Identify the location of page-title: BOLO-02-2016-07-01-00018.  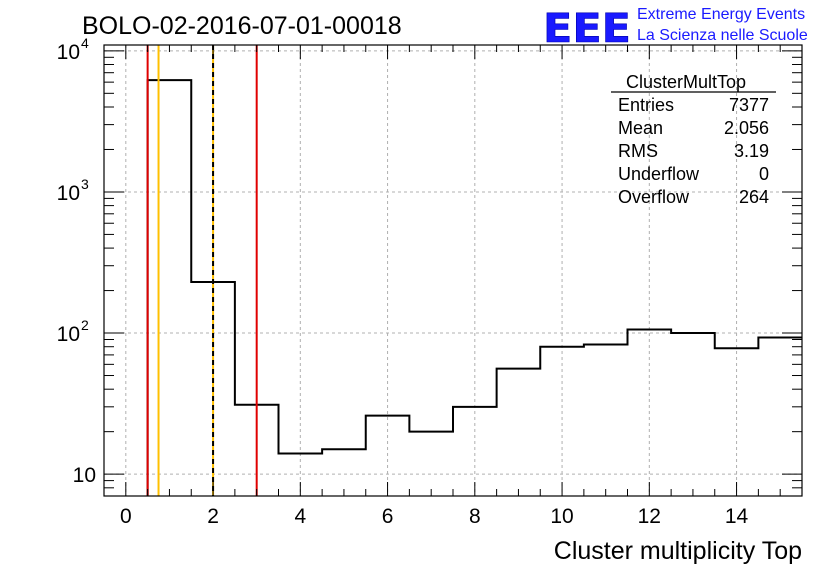
(242, 26).